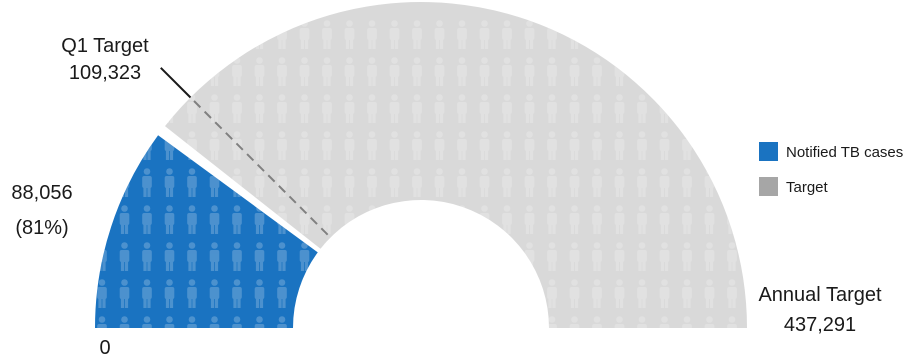  Describe the element at coordinates (831, 169) in the screenshot. I see `legend: Notified TB cases Target` at that location.